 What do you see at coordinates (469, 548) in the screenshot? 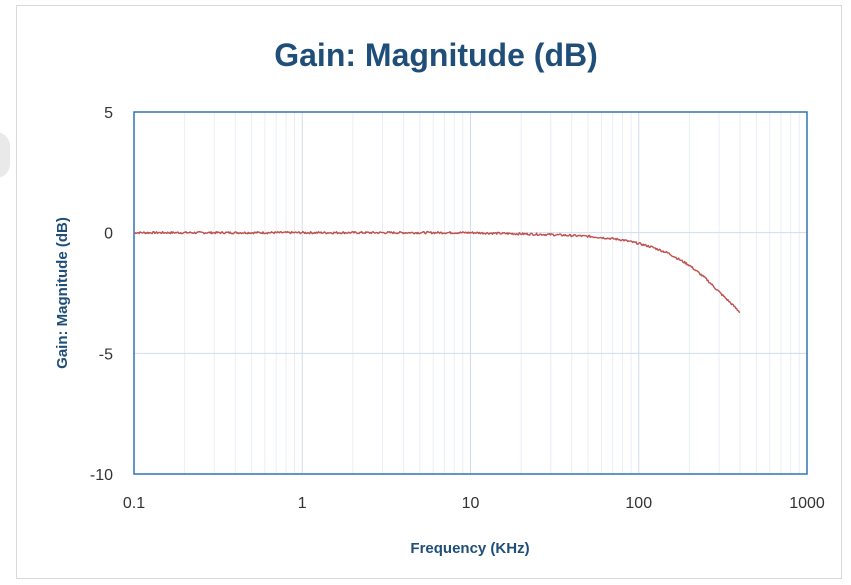
I see `x-axis-label: Frequency (KHz)` at bounding box center [469, 548].